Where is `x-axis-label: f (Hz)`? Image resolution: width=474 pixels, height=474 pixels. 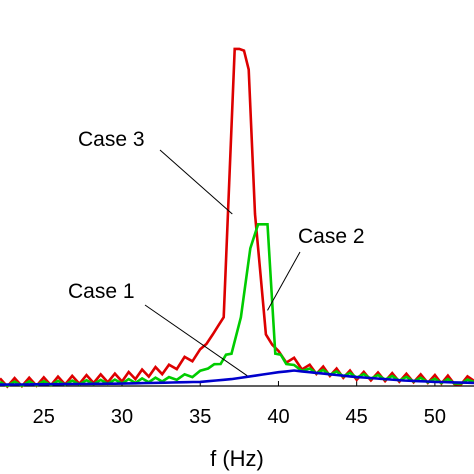
x-axis-label: f (Hz) is located at coordinates (237, 458).